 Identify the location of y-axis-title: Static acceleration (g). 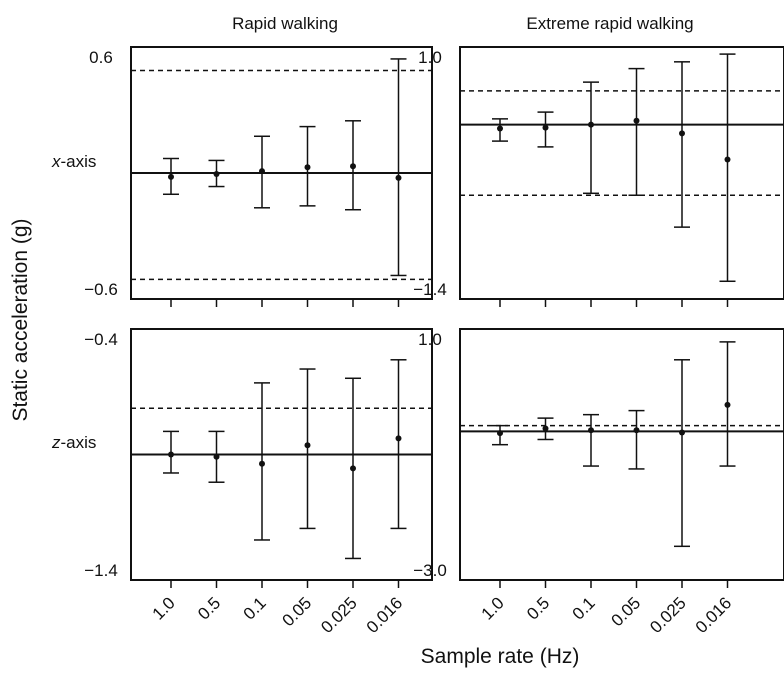
(20, 319).